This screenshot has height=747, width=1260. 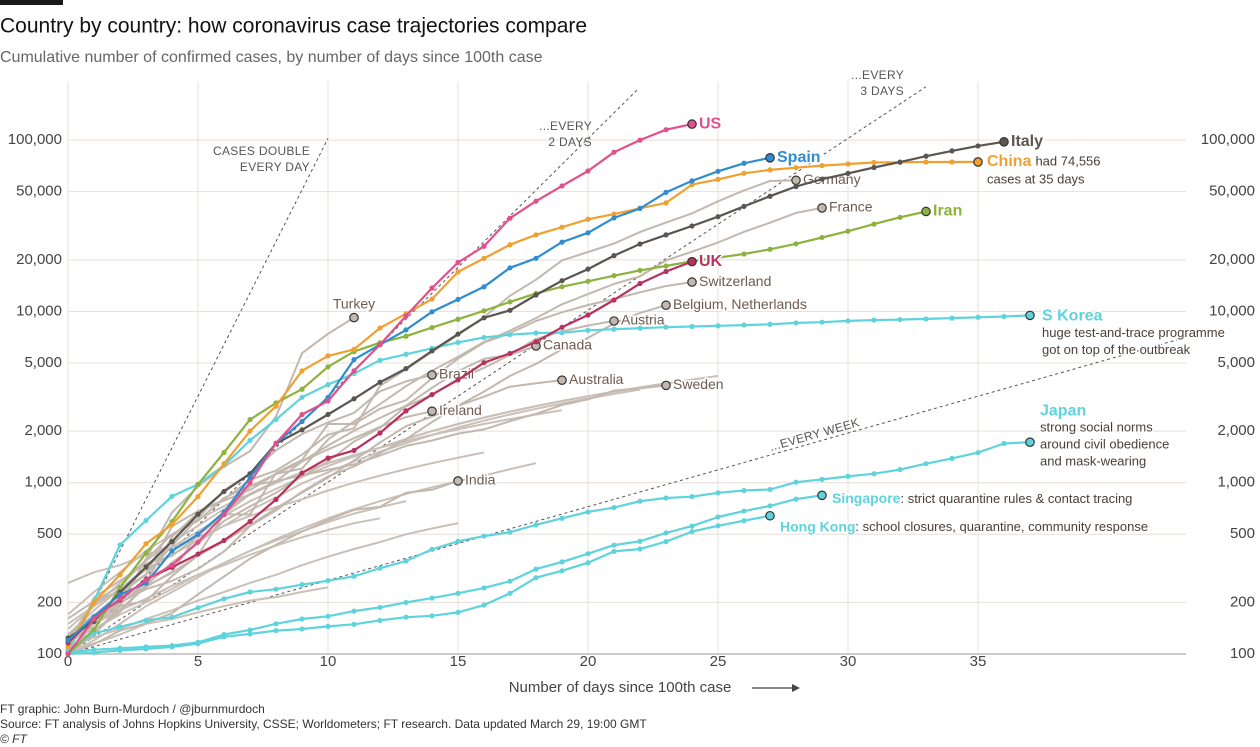 I want to click on series-label: S Korea, so click(x=1072, y=316).